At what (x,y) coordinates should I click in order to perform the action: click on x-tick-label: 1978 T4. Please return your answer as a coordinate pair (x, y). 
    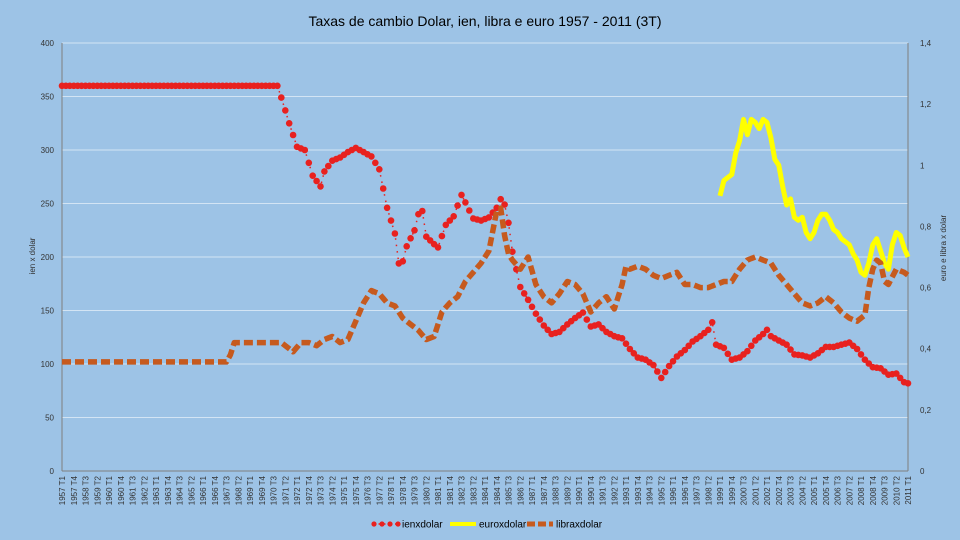
    Looking at the image, I should click on (403, 490).